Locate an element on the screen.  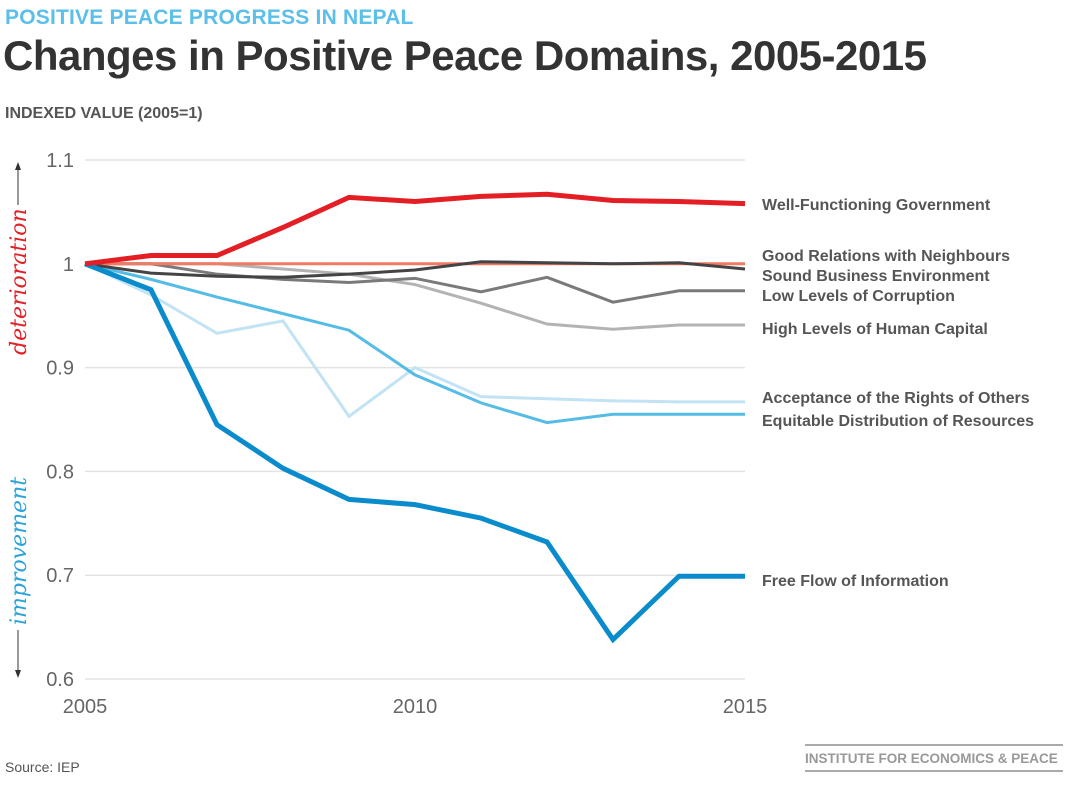
series-label: Sound Business Environment is located at coordinates (876, 276).